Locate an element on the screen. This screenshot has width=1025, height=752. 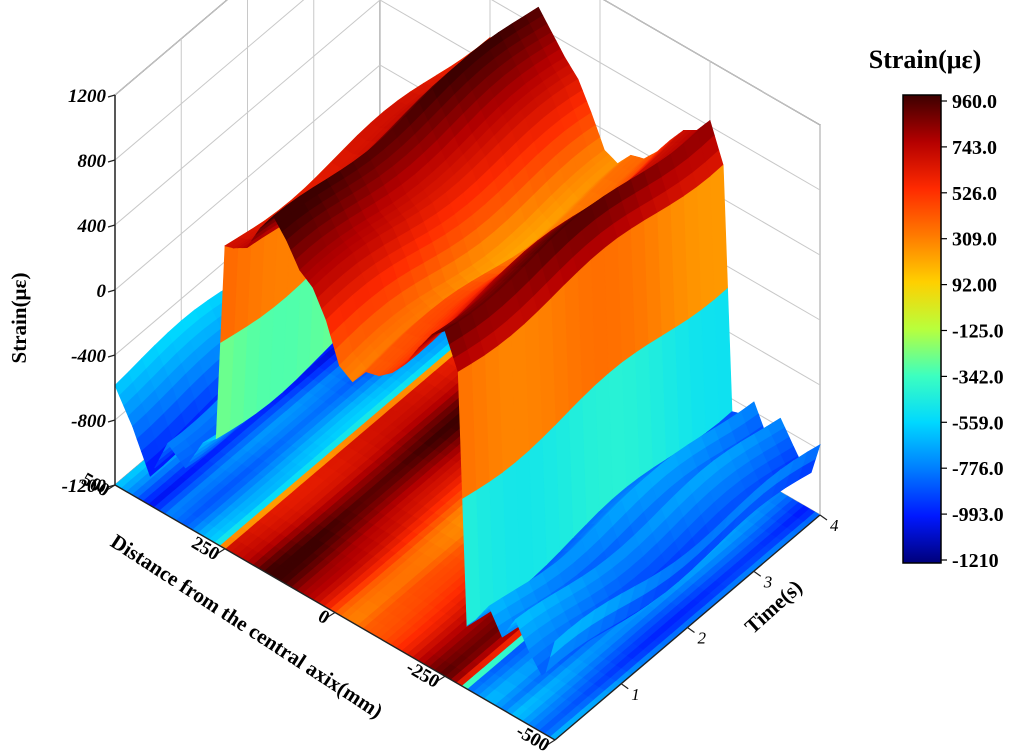
z-tick-label: -400 is located at coordinates (88, 356).